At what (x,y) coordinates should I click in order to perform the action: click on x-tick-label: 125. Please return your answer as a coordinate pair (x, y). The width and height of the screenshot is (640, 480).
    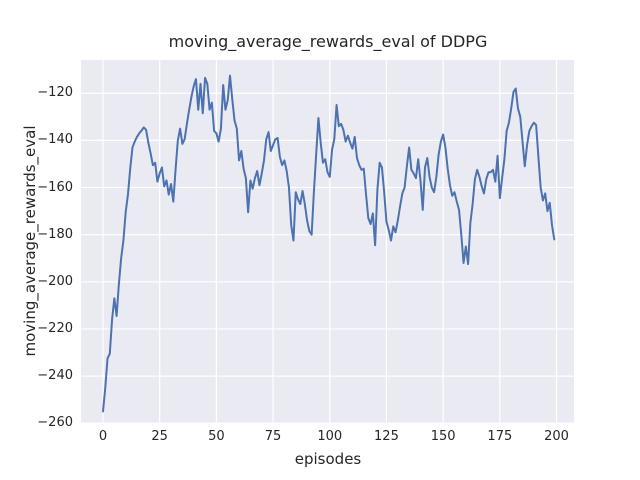
    Looking at the image, I should click on (386, 436).